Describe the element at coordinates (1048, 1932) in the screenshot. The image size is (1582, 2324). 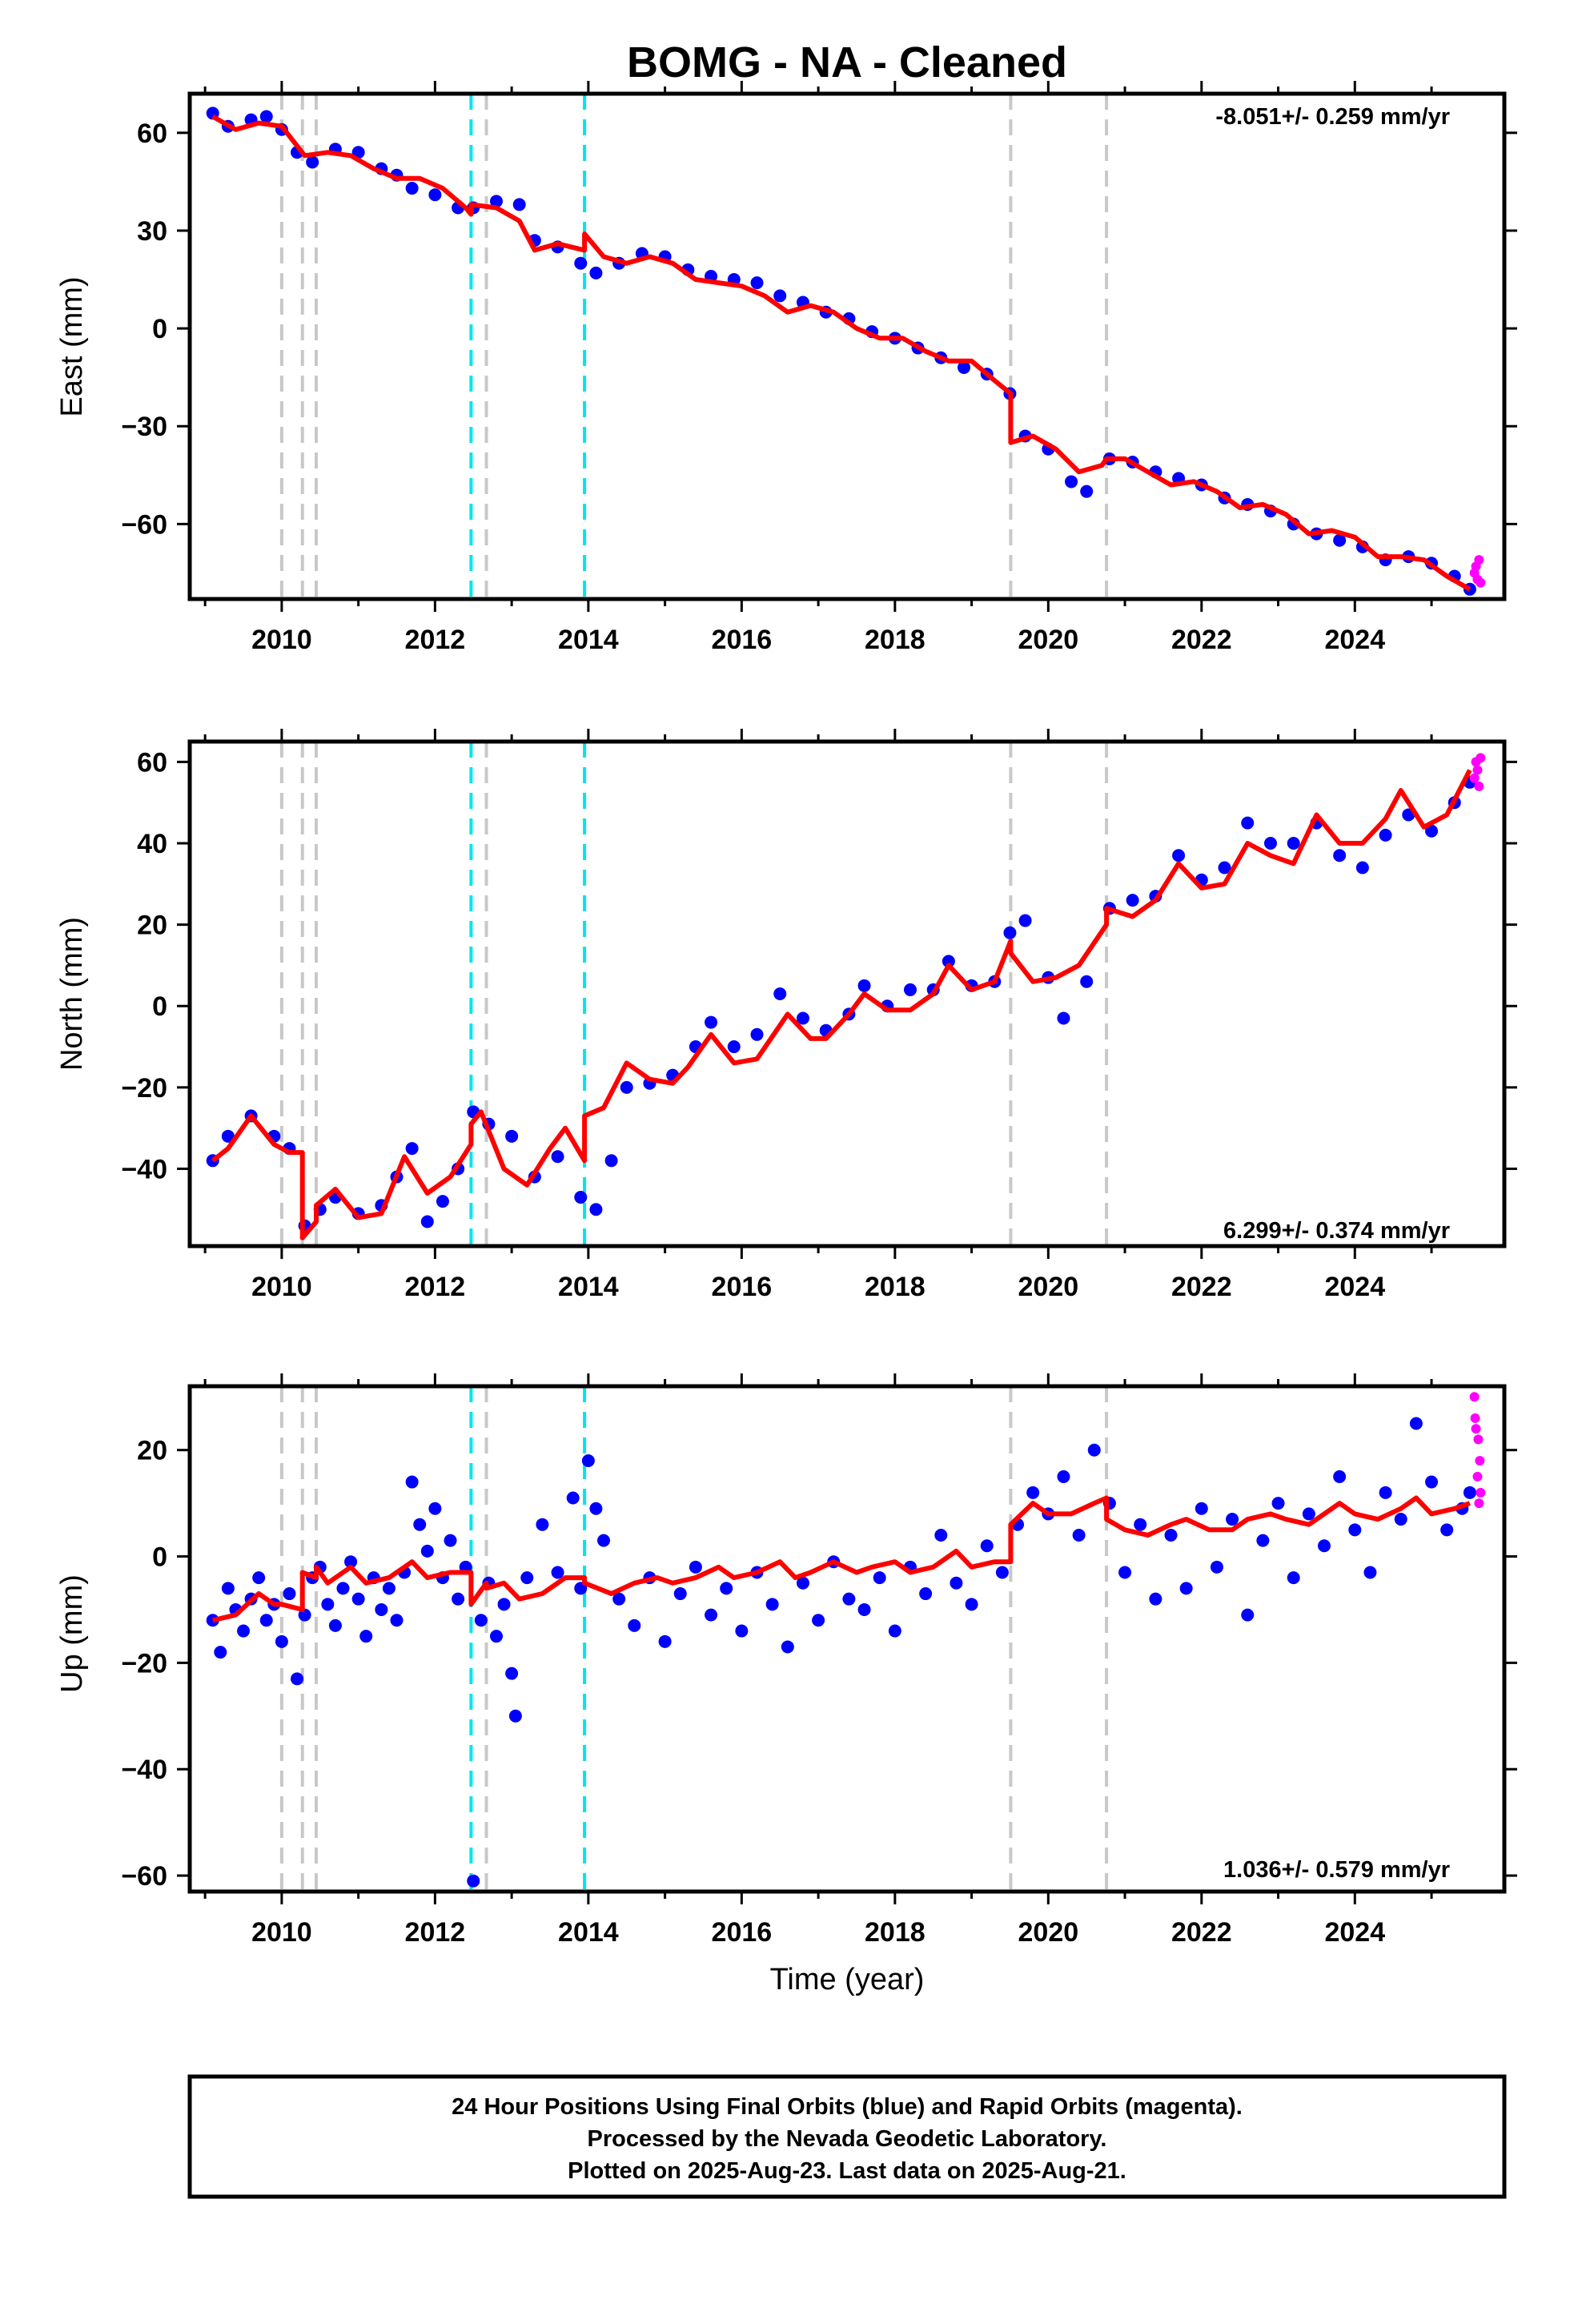
I see `up-x-tick-label: 2020` at that location.